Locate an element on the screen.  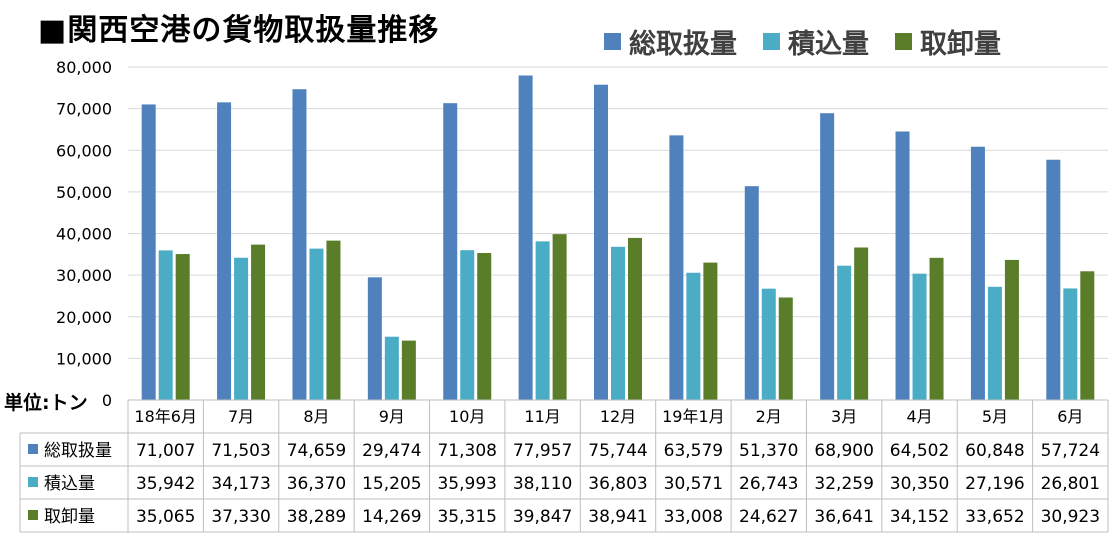
x-tick-label: 6月 is located at coordinates (1070, 416).